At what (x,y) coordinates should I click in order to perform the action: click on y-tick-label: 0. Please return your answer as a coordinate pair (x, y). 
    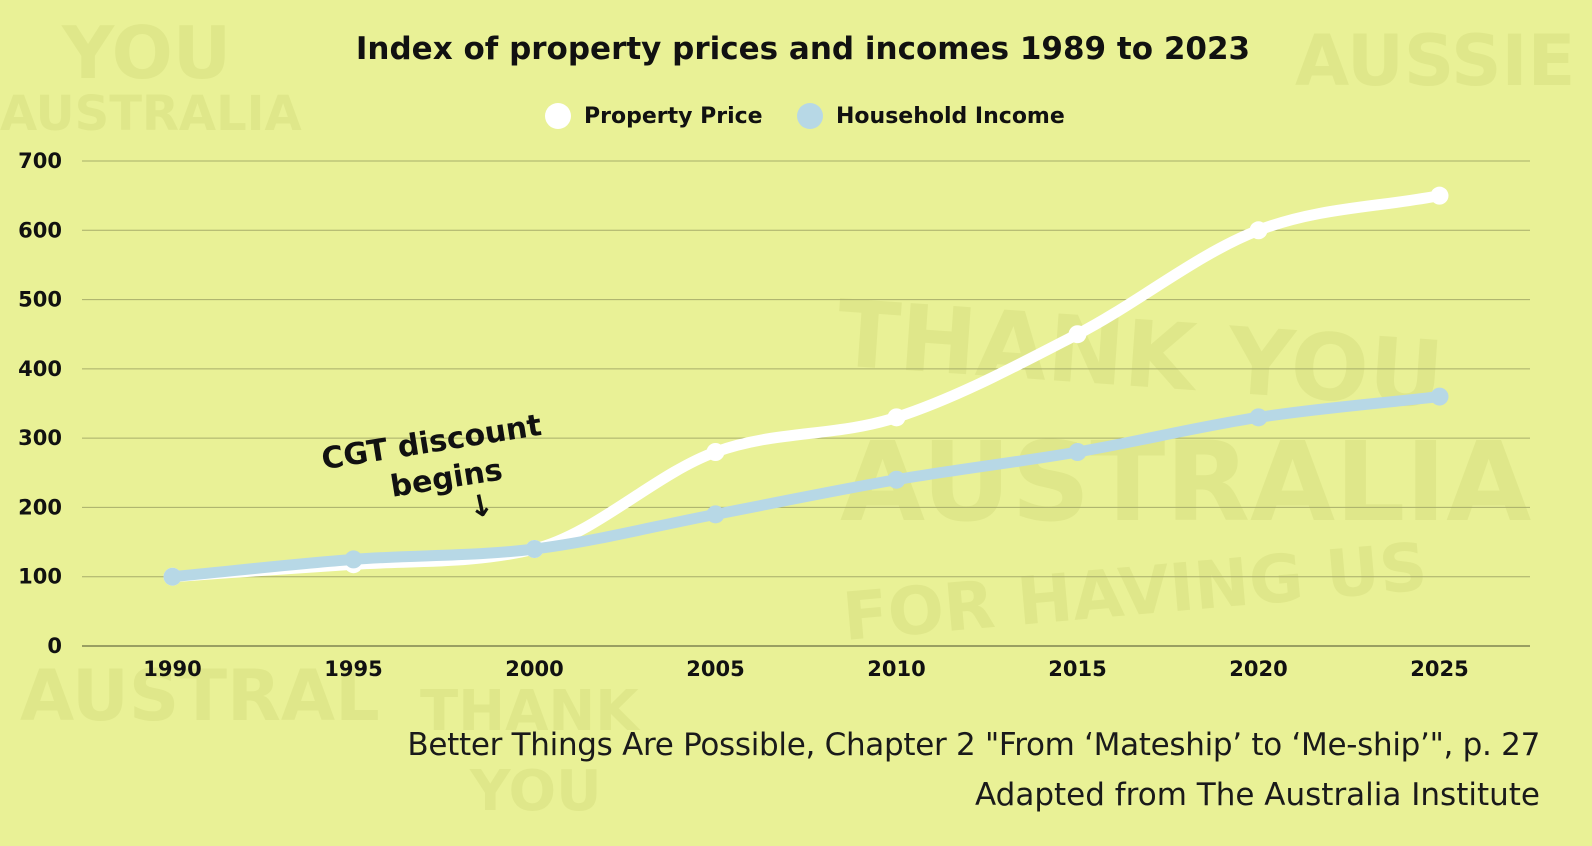
    Looking at the image, I should click on (54, 646).